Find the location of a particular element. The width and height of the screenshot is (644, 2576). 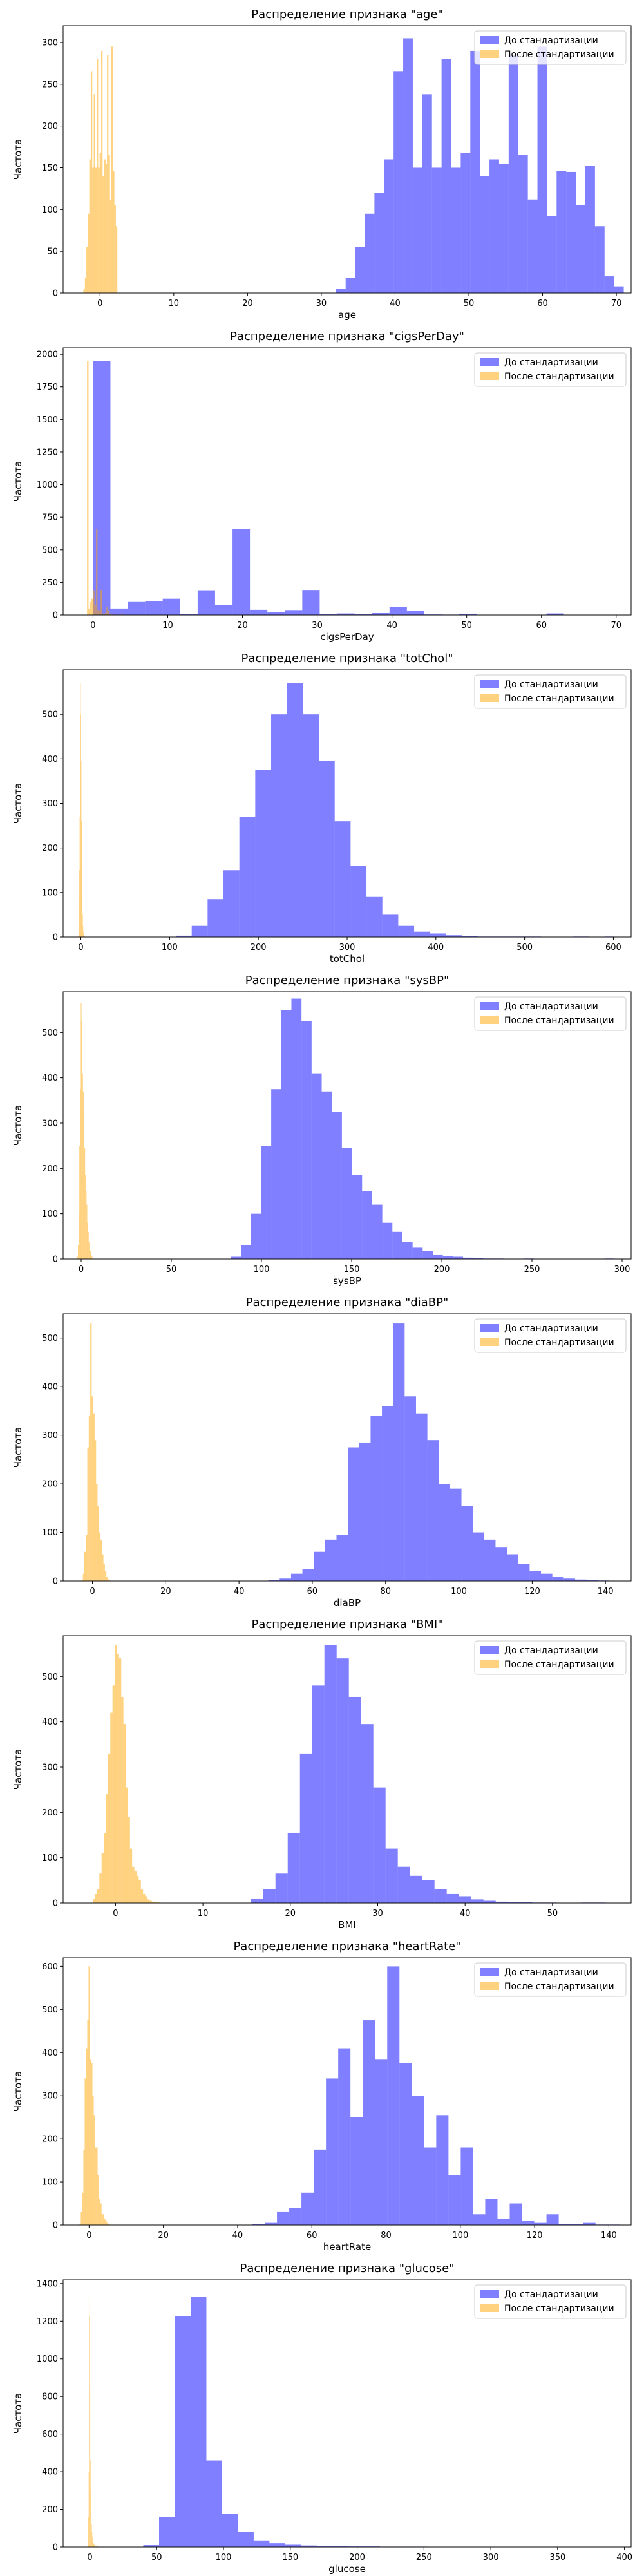

y-tick-label: 0 is located at coordinates (56, 2226).